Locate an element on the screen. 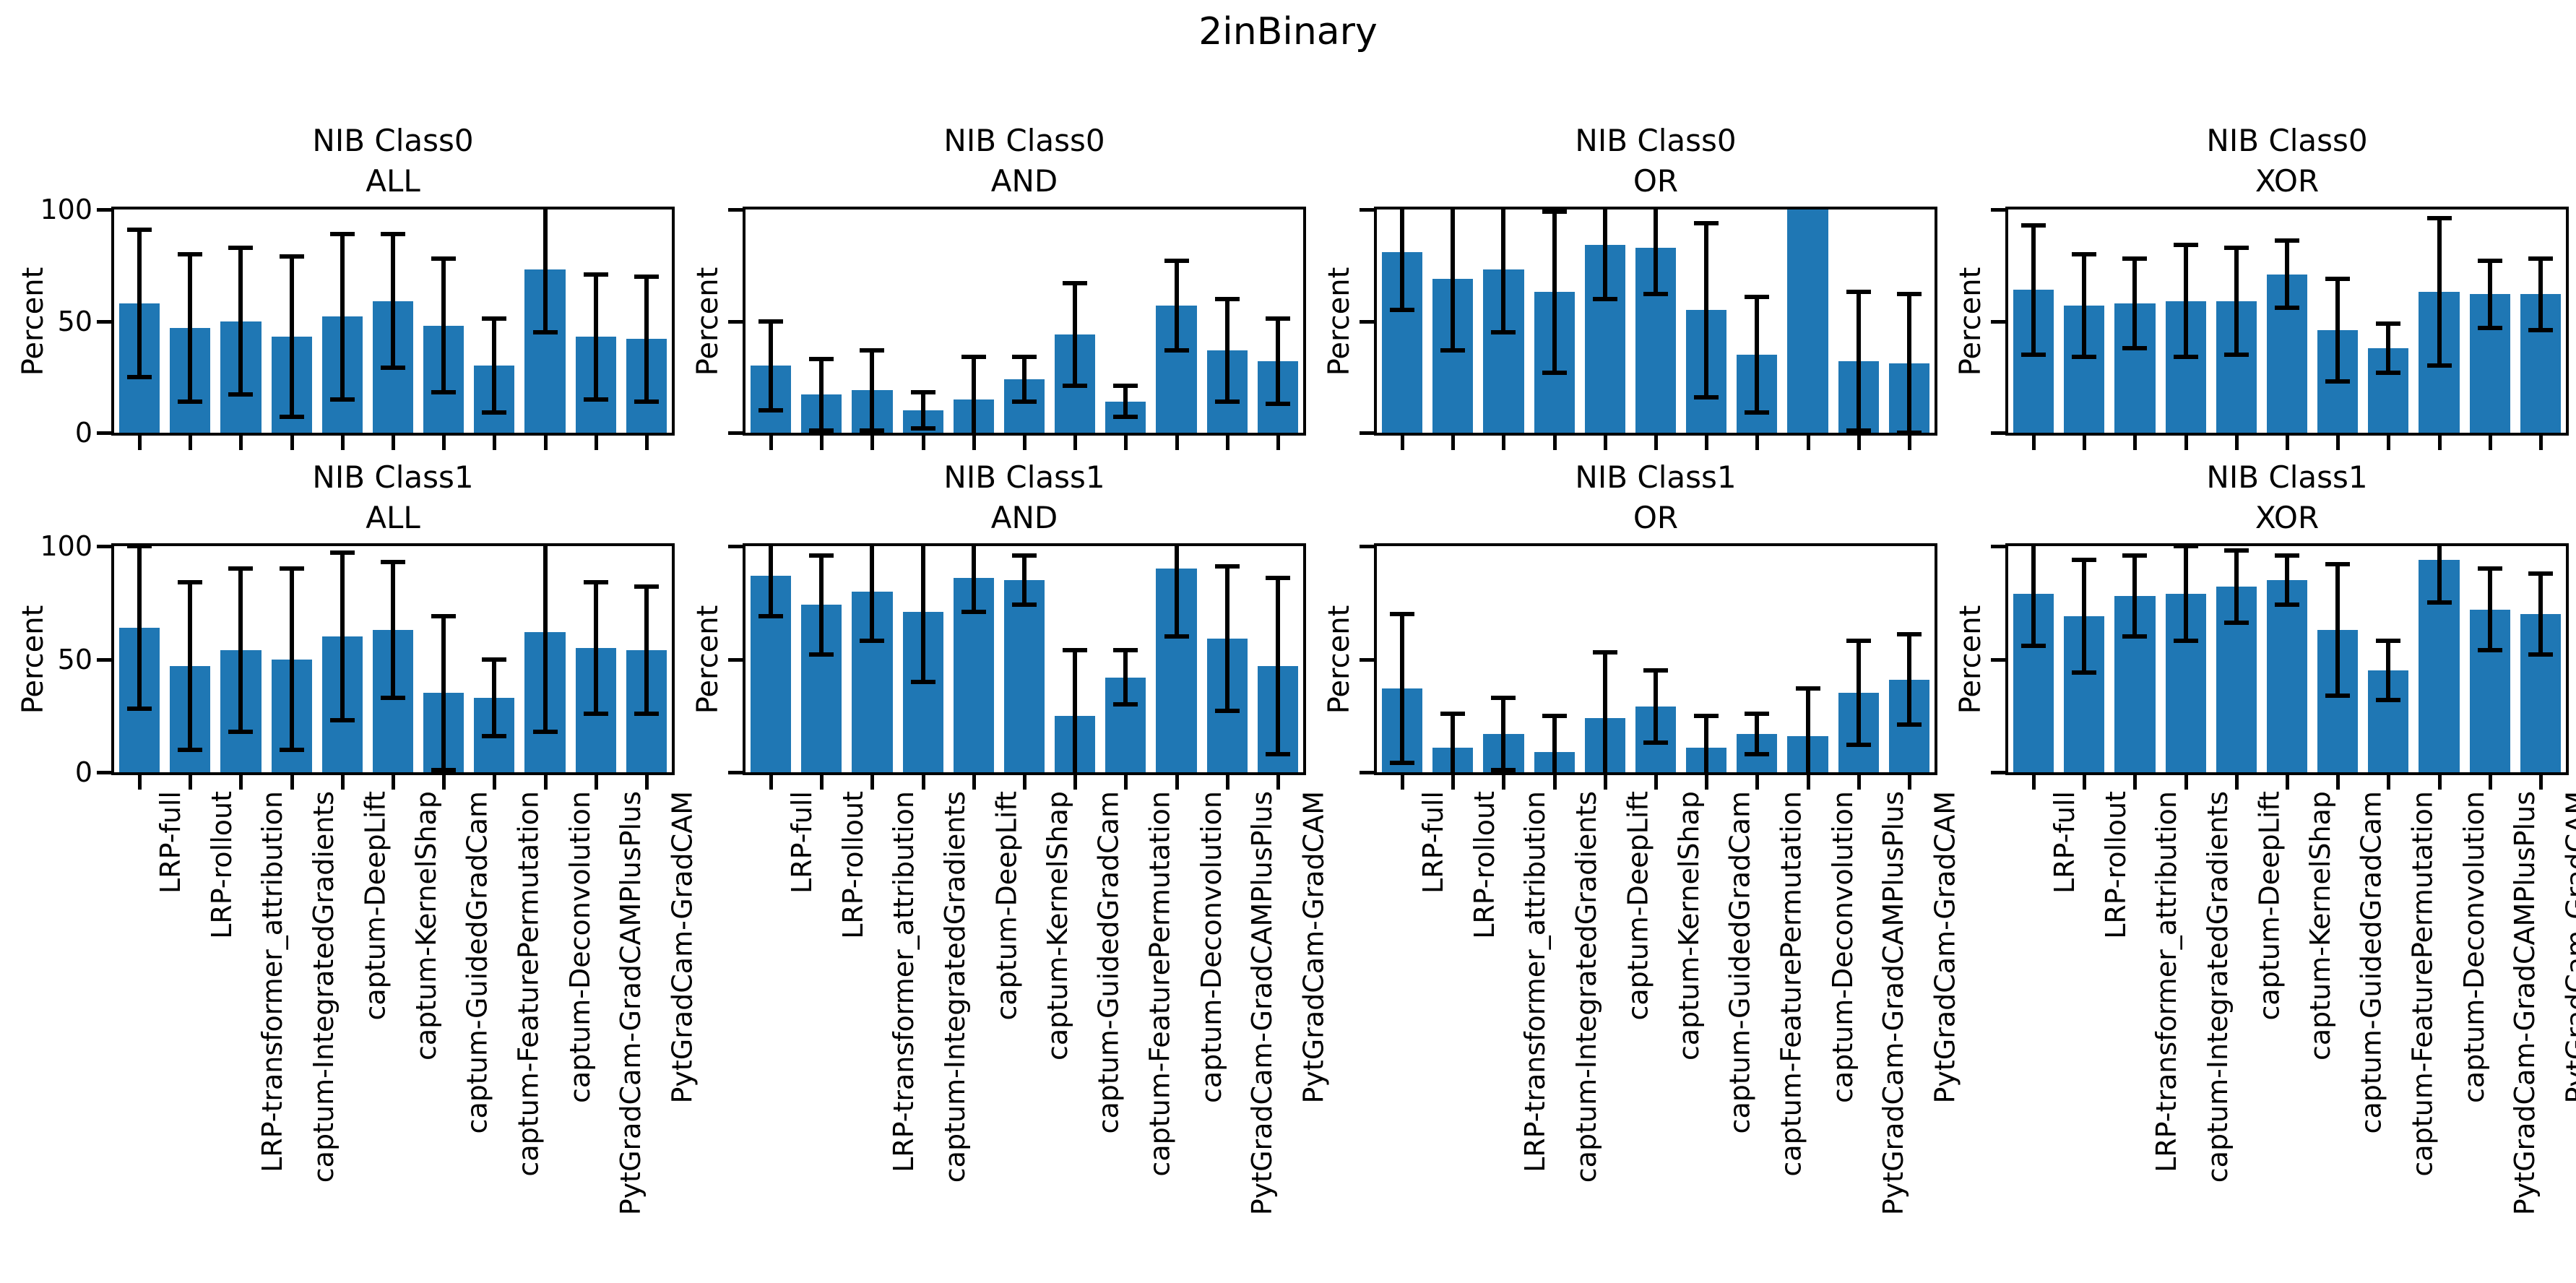 Image resolution: width=2576 pixels, height=1283 pixels. x-tick-label: PytGradCam-GradCAM is located at coordinates (1313, 947).